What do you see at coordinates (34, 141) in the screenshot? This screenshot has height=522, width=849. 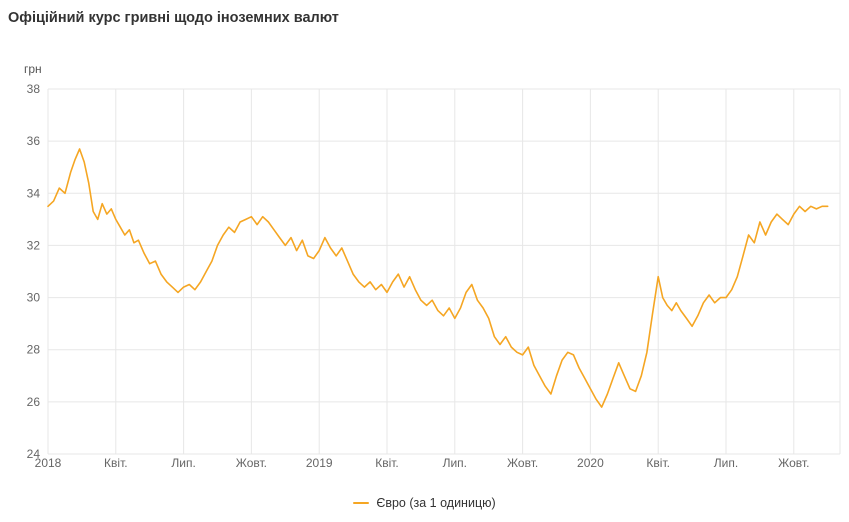 I see `y-tick-label: 36` at bounding box center [34, 141].